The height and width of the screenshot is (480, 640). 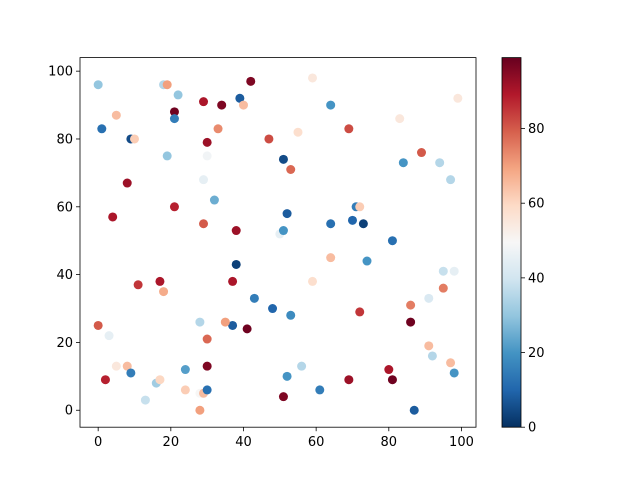 I want to click on y-tick-label: 60, so click(x=64, y=207).